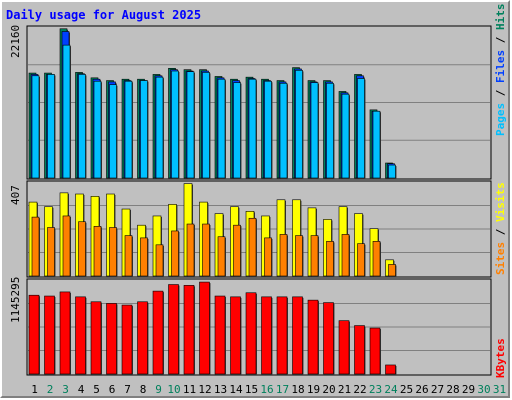  Describe the element at coordinates (406, 389) in the screenshot. I see `x-axis-day-label: 25` at that location.